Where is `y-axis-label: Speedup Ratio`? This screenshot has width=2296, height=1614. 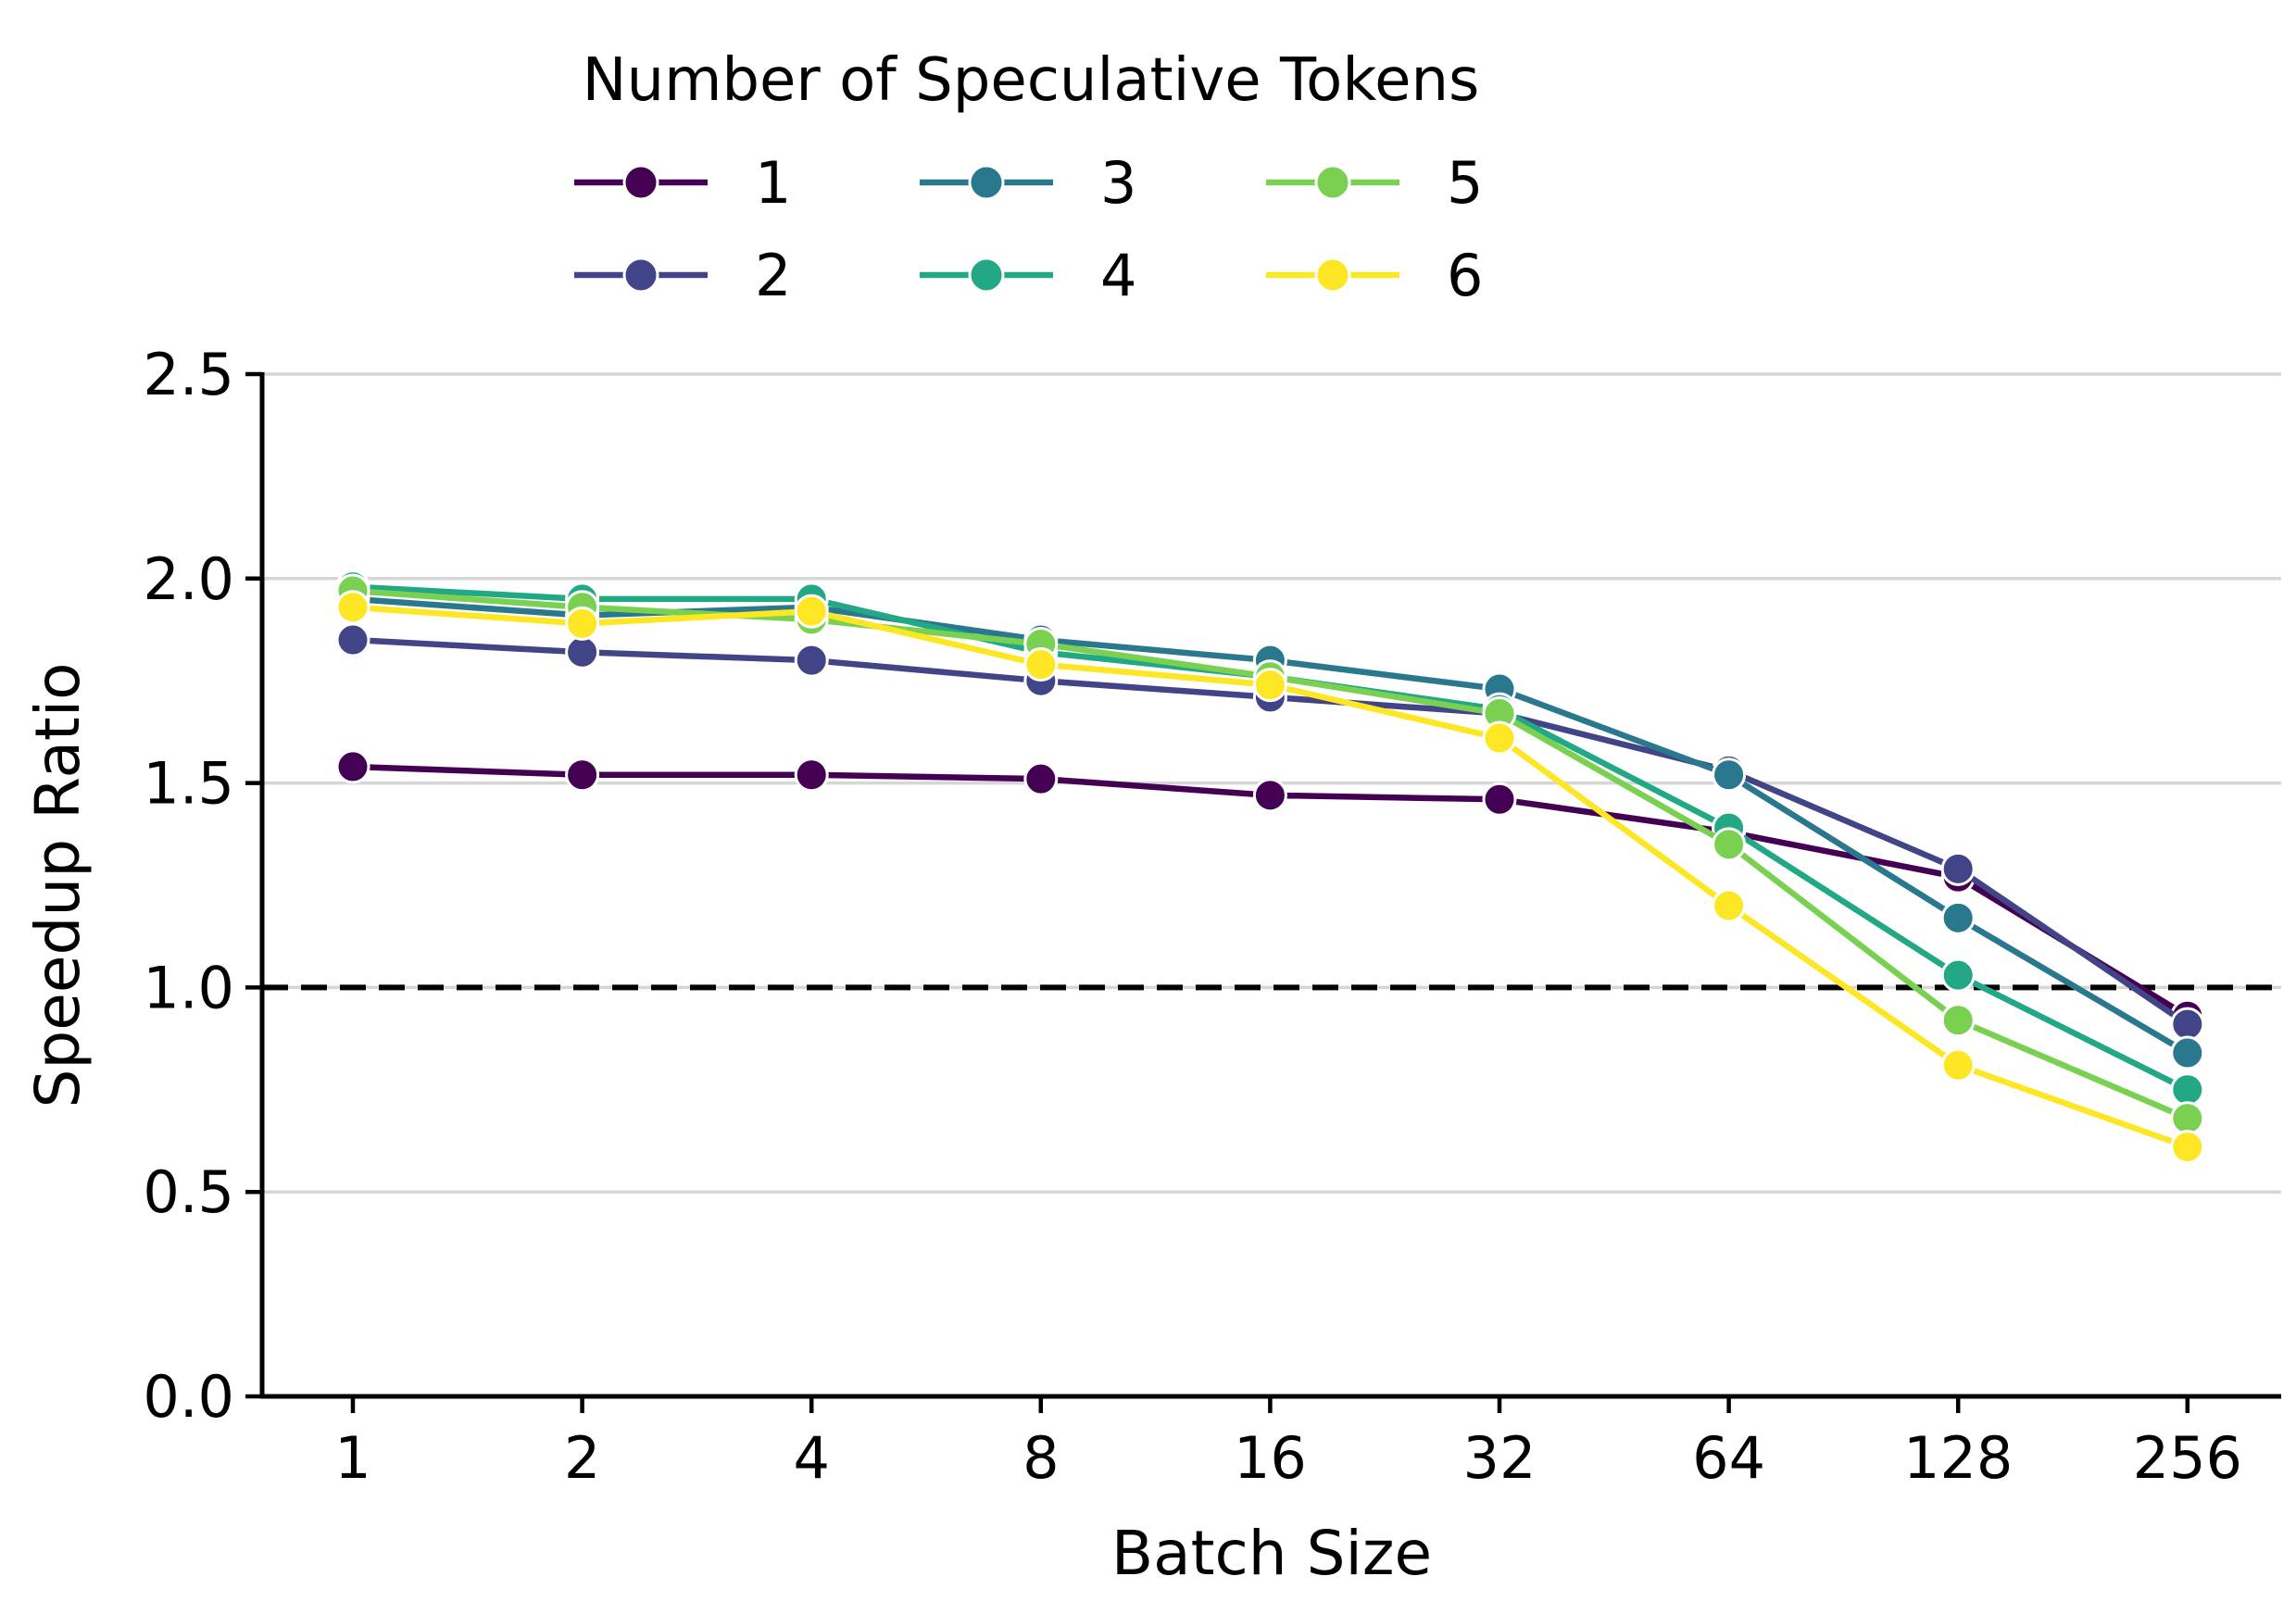 y-axis-label: Speedup Ratio is located at coordinates (58, 885).